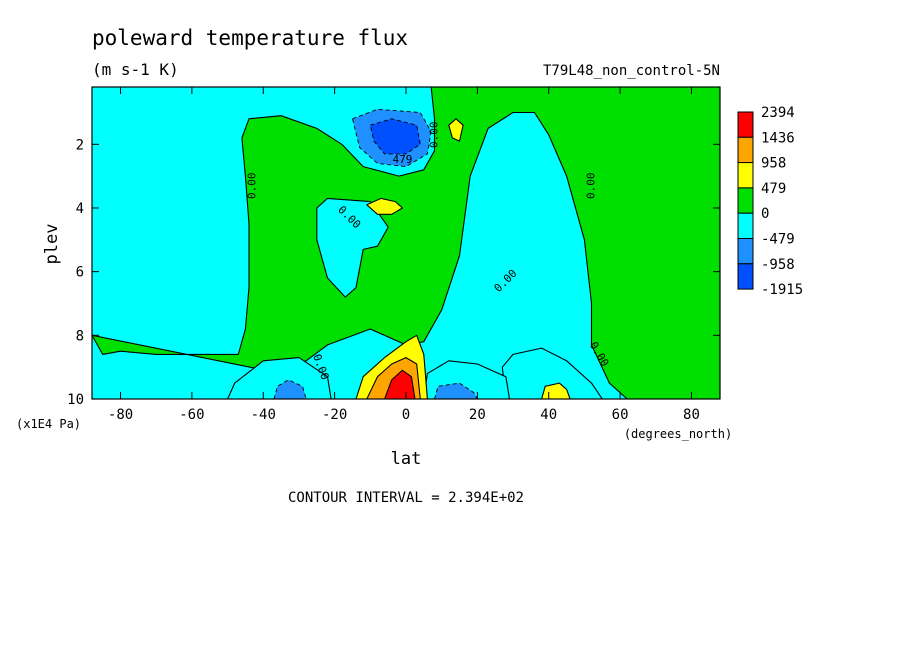 This screenshot has height=654, width=904. Describe the element at coordinates (80, 273) in the screenshot. I see `y-tick-label-2: 6` at that location.